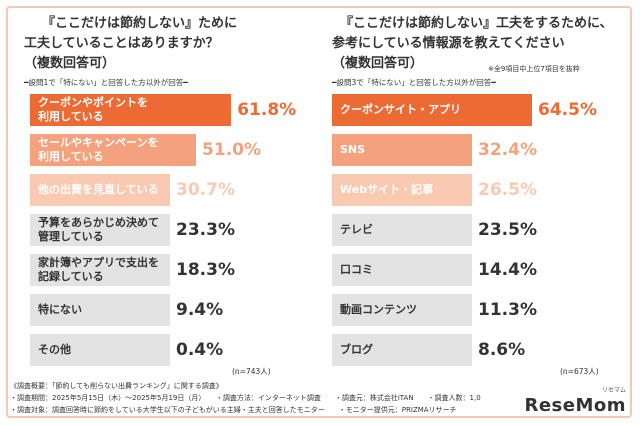 The height and width of the screenshot is (426, 640). Describe the element at coordinates (507, 270) in the screenshot. I see `bar-value-label: 14.4%` at that location.